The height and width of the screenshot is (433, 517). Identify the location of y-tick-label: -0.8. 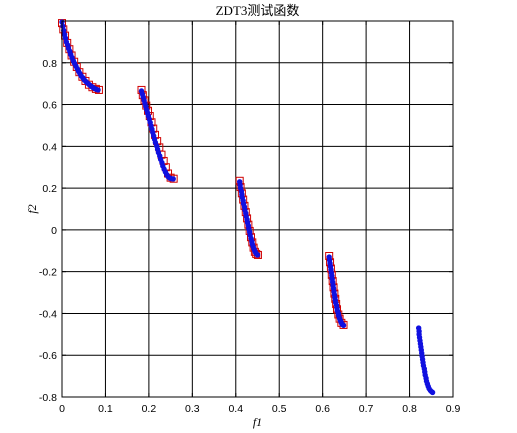
(48, 398).